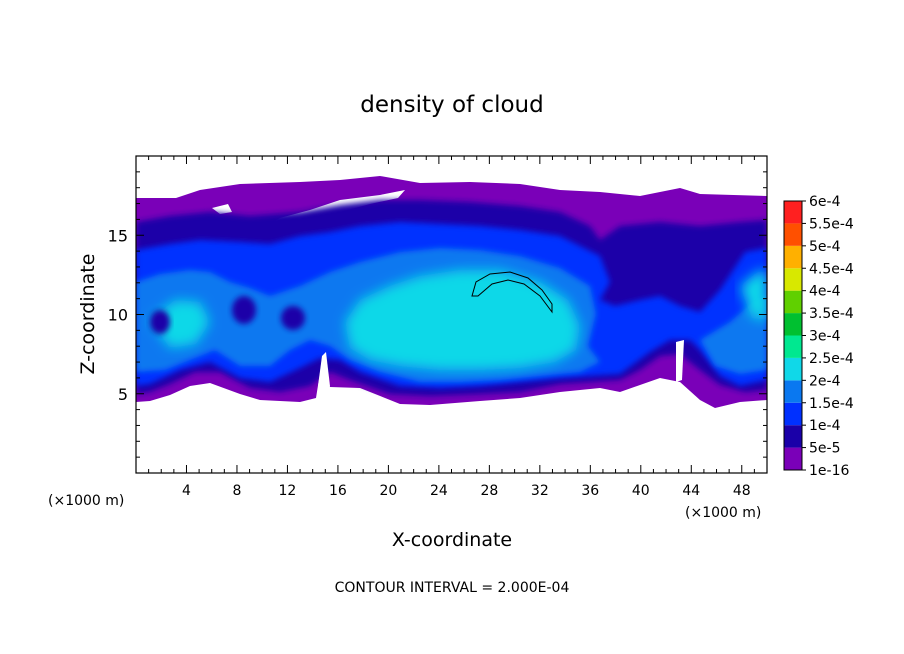 Image resolution: width=904 pixels, height=654 pixels. I want to click on x-tick-label: 24, so click(439, 491).